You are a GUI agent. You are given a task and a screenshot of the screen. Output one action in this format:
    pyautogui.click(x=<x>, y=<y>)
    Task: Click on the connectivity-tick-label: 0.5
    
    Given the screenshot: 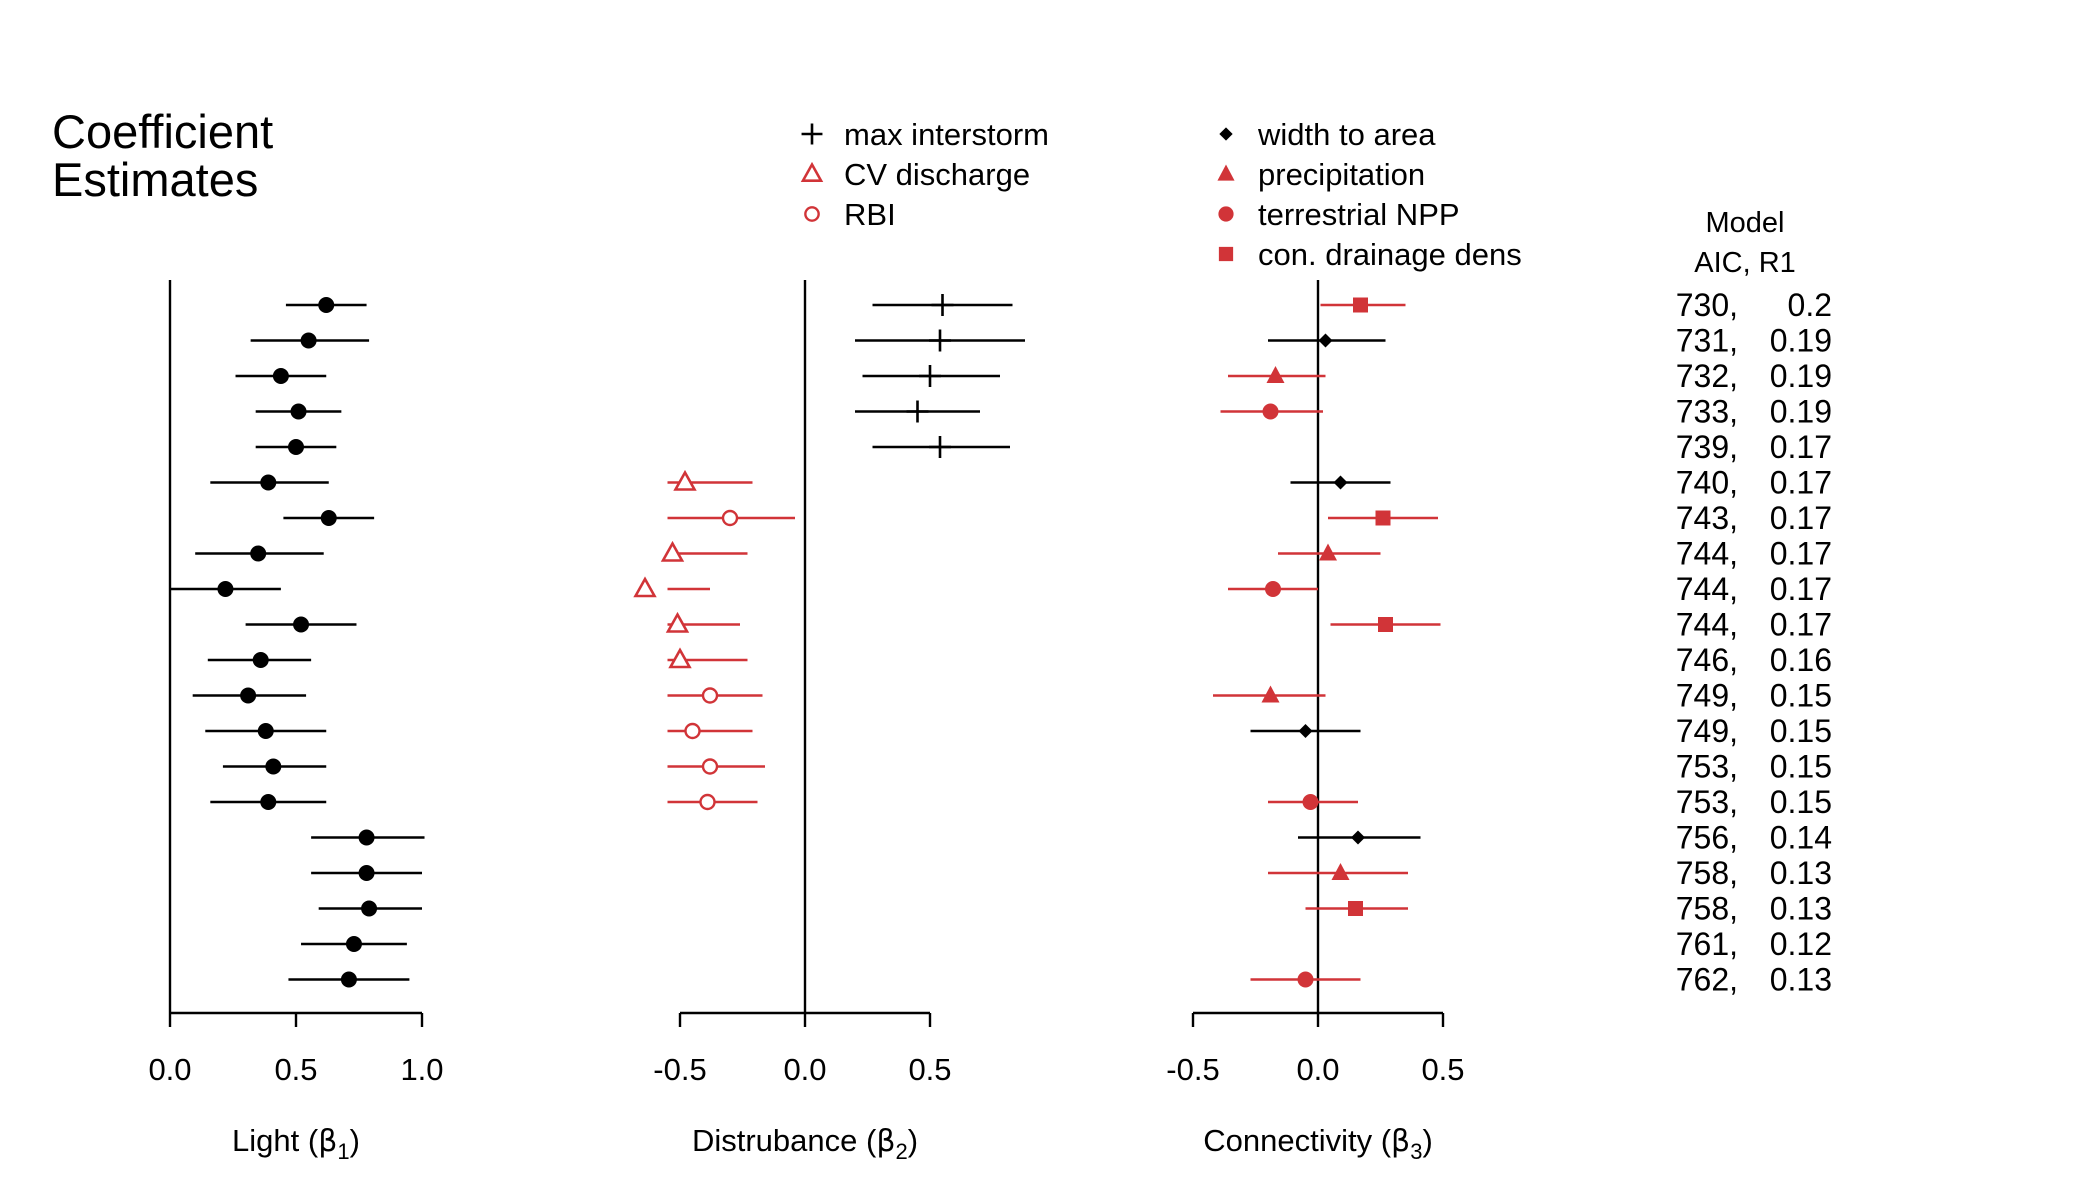 What is the action you would take?
    pyautogui.click(x=1442, y=1069)
    